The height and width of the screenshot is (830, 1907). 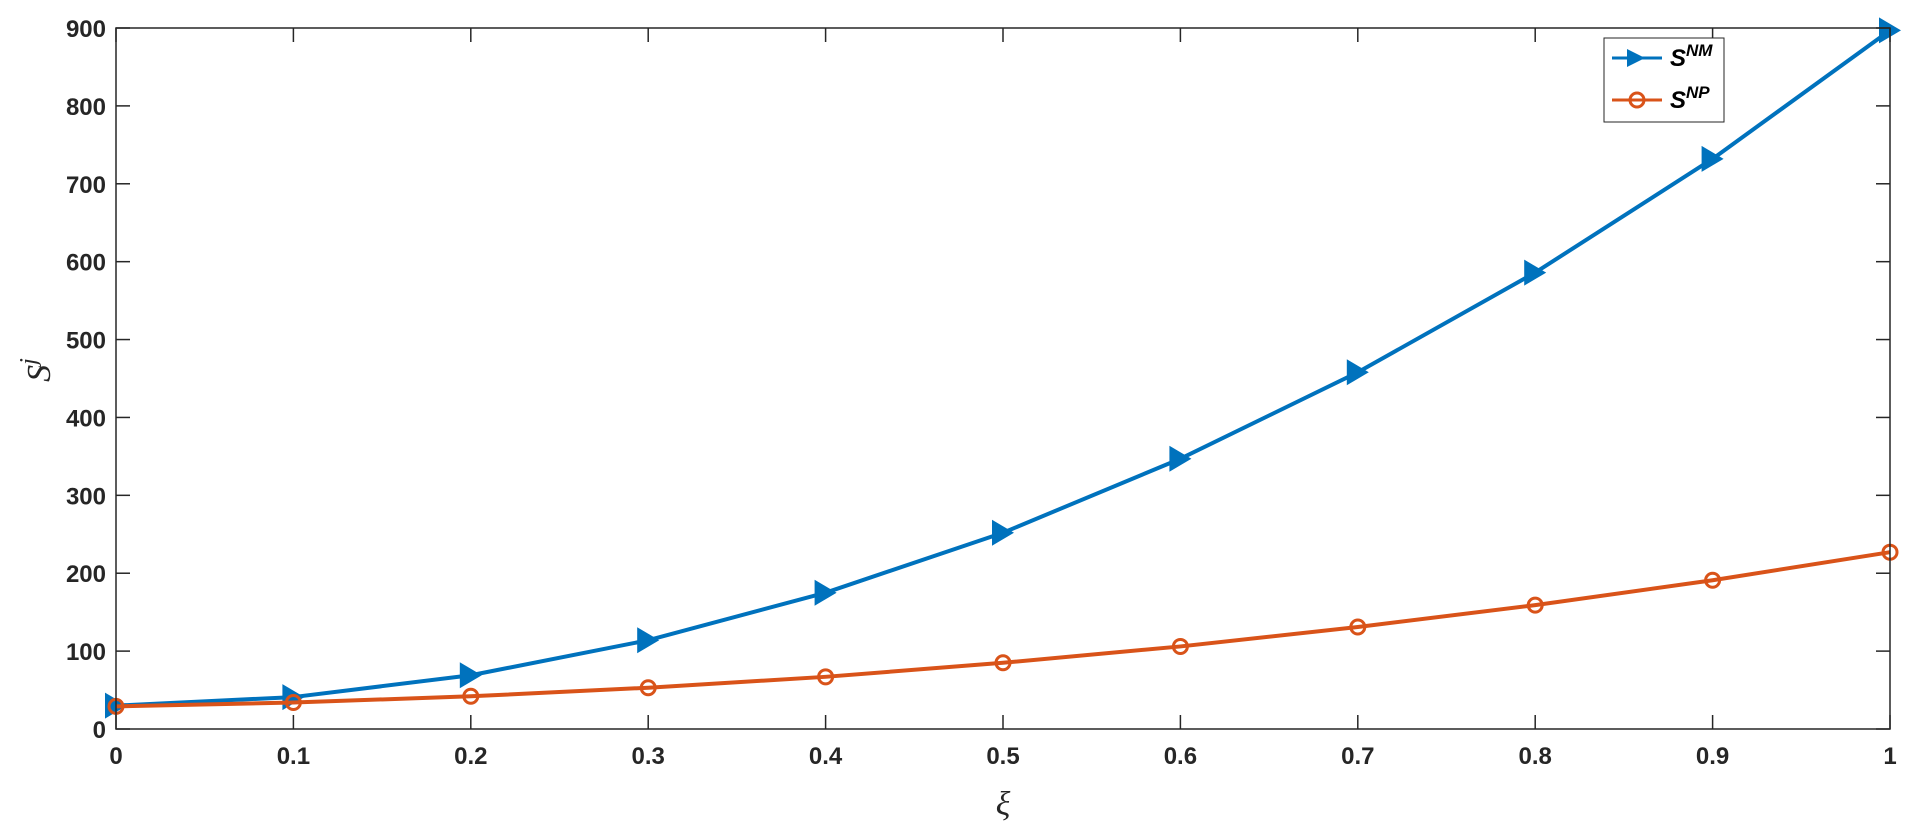 I want to click on y-tick-label: 300, so click(x=86, y=496).